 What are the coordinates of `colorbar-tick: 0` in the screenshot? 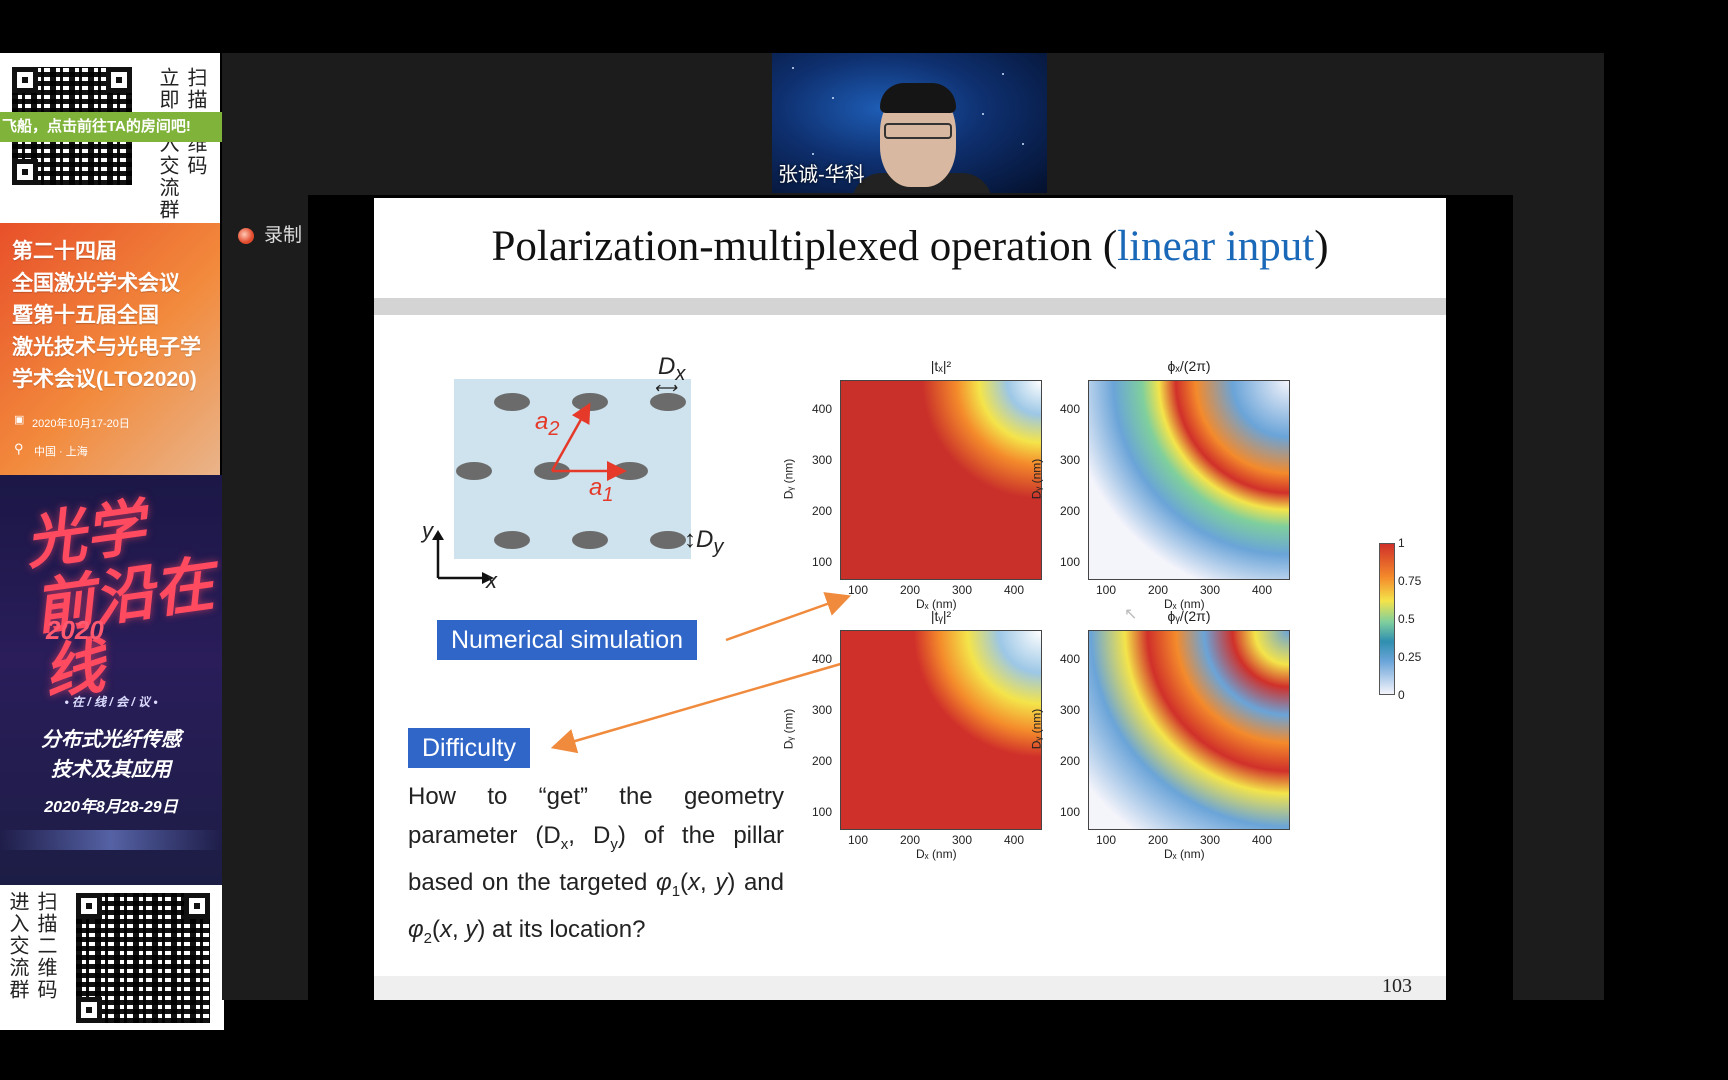 It's located at (1401, 695).